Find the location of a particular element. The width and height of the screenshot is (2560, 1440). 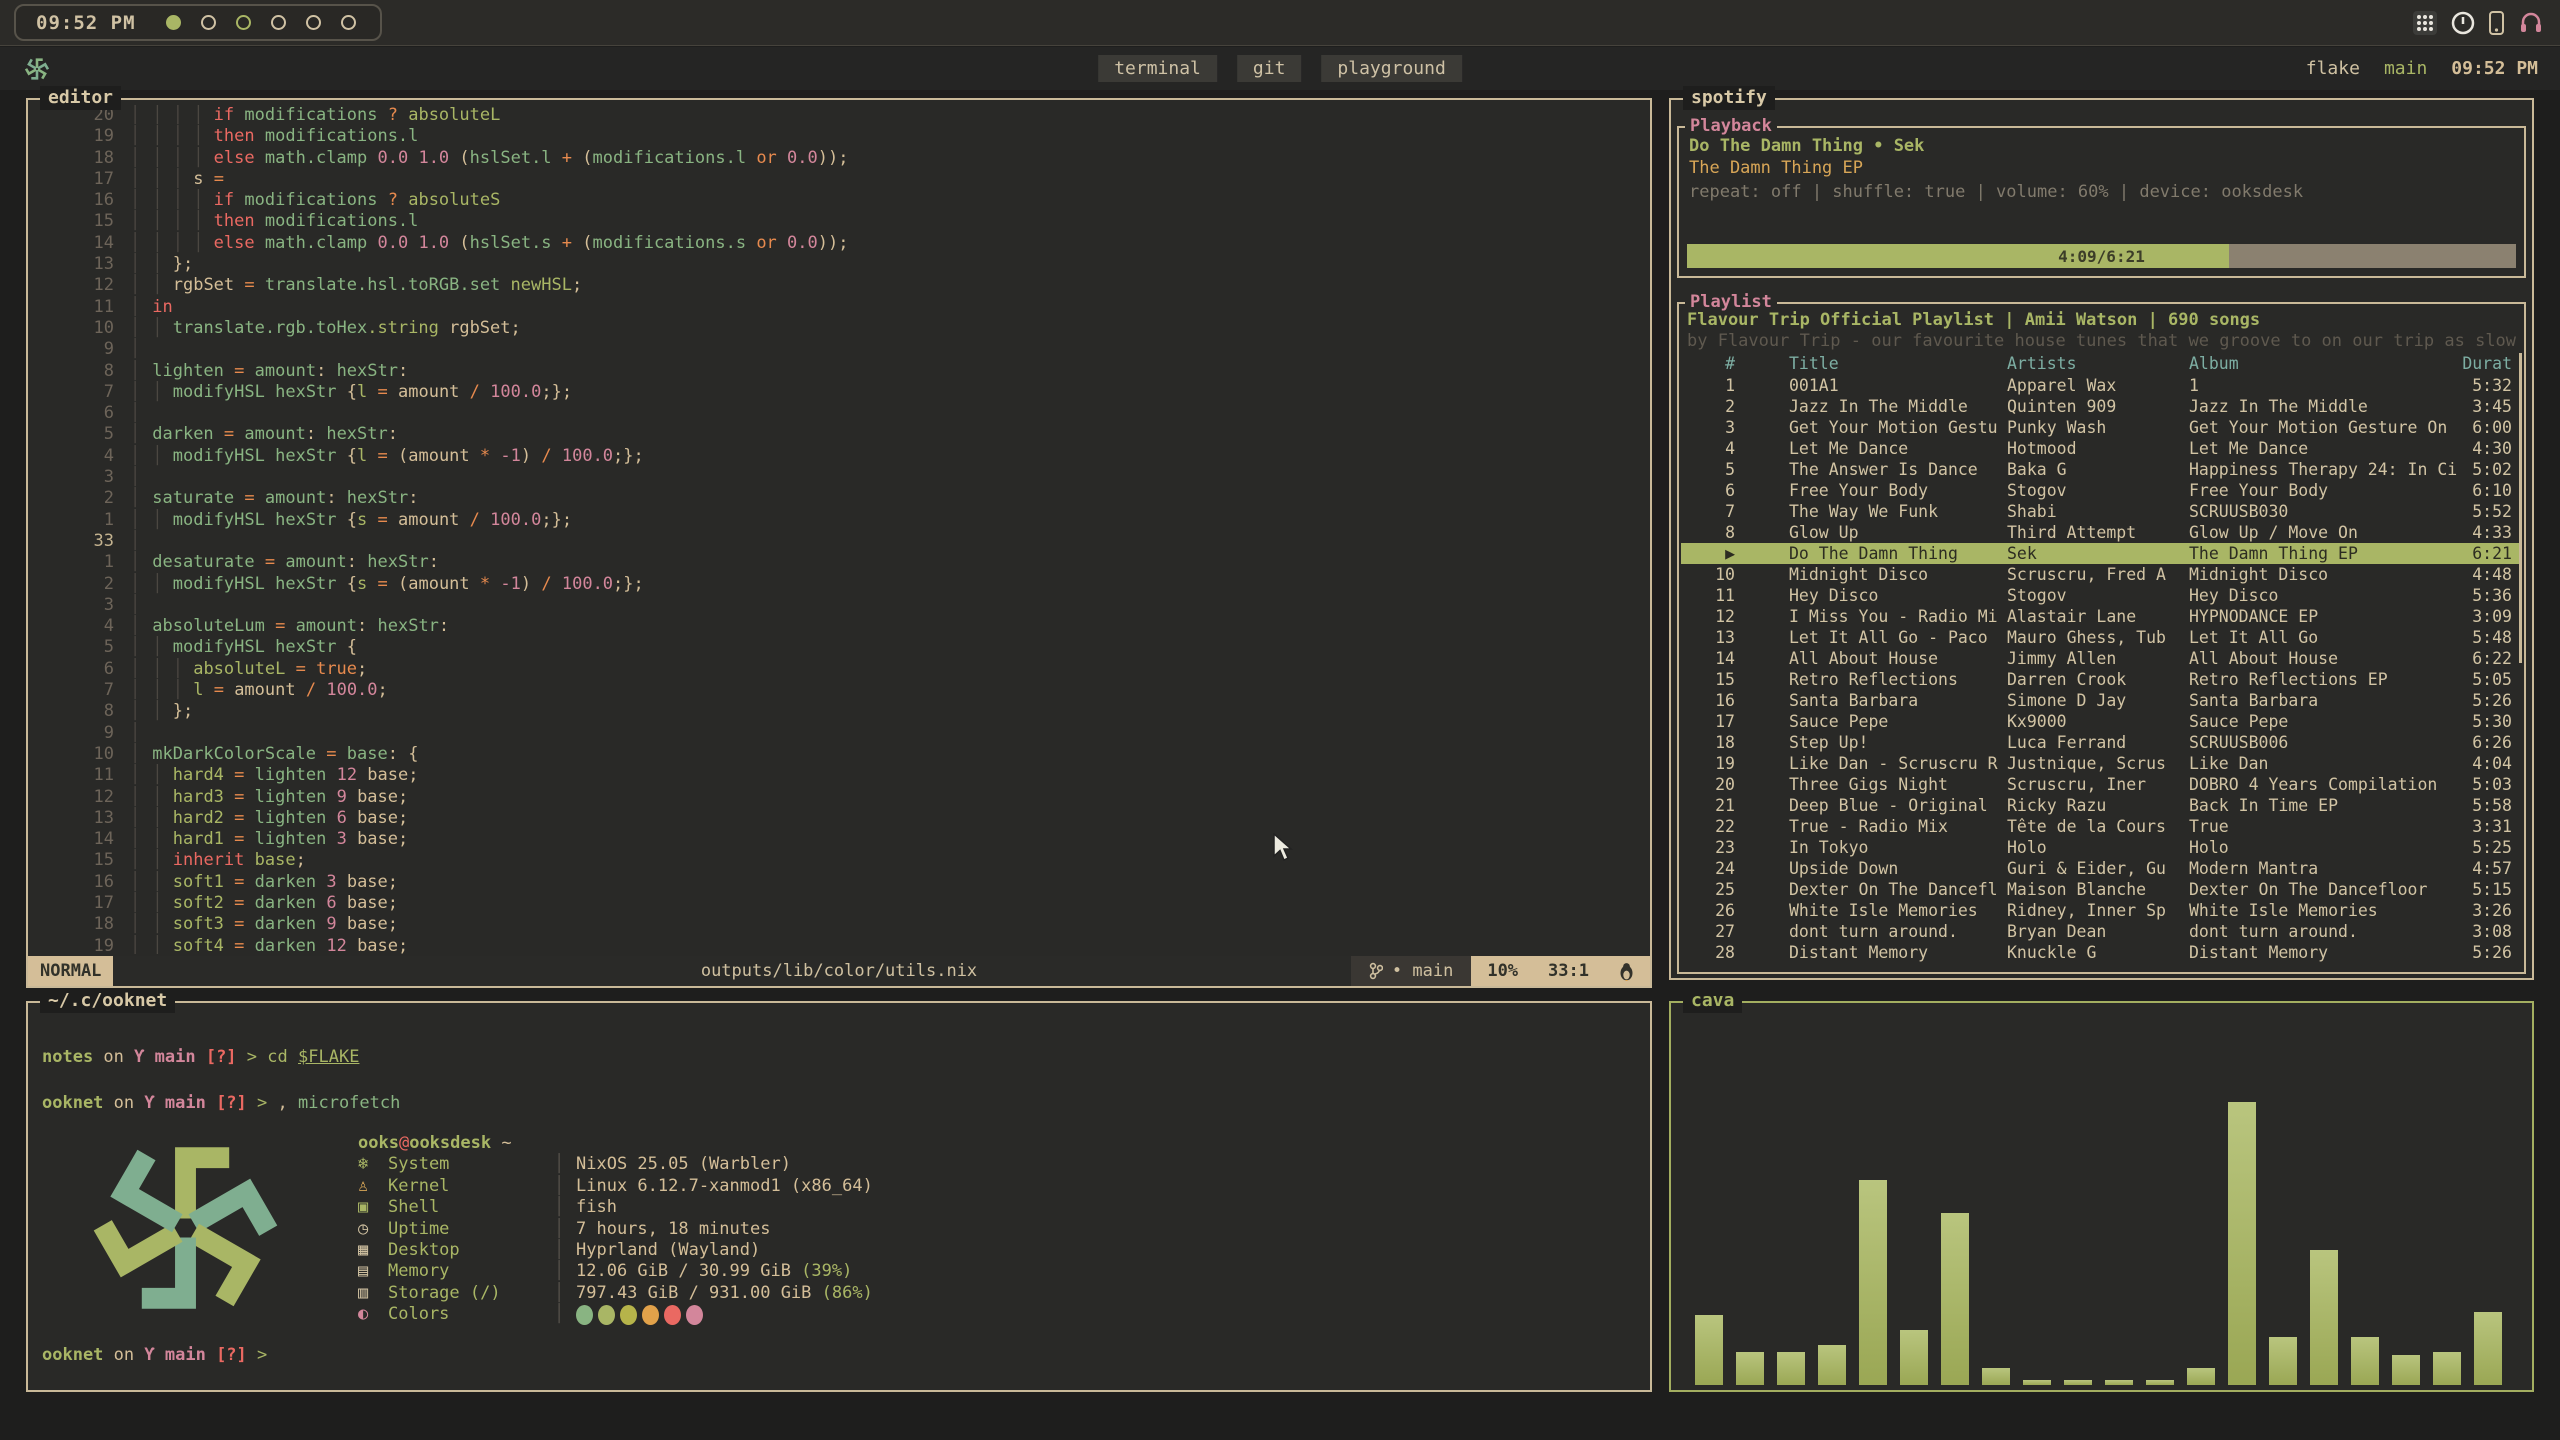

nix-snowflake-icon is located at coordinates (37, 69).